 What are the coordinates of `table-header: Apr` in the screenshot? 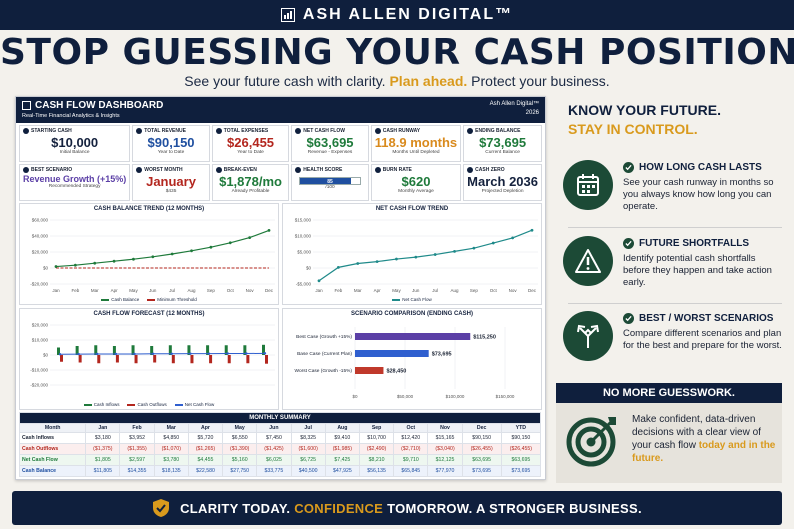 It's located at (205, 428).